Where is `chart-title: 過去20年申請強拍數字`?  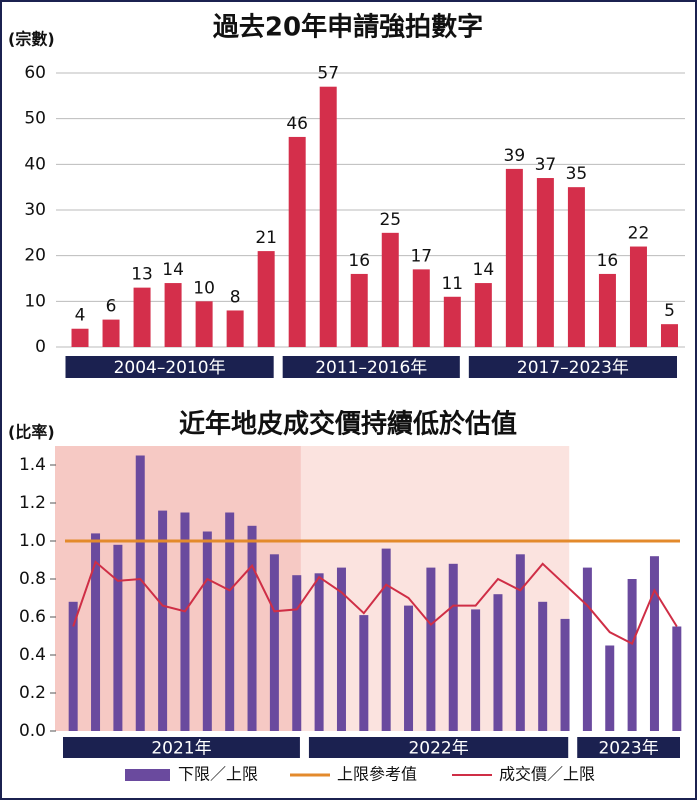
chart-title: 過去20年申請強拍數字 is located at coordinates (348, 27).